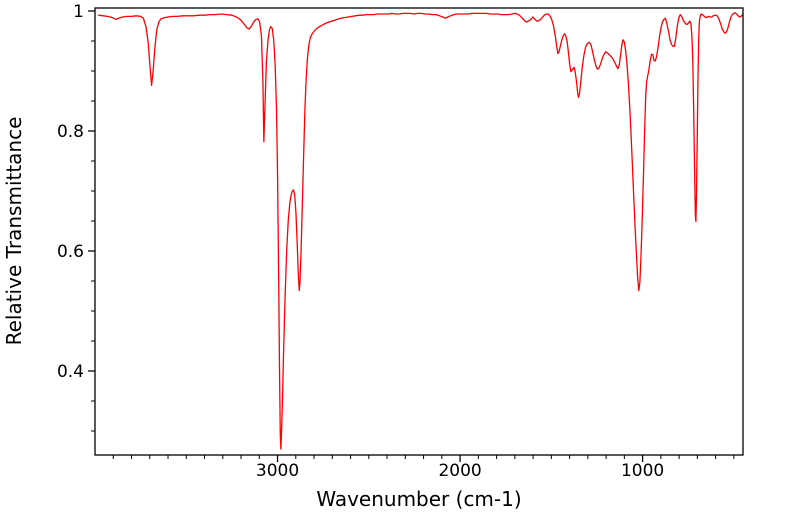 Image resolution: width=799 pixels, height=516 pixels. I want to click on x-tick-label: 1000, so click(642, 471).